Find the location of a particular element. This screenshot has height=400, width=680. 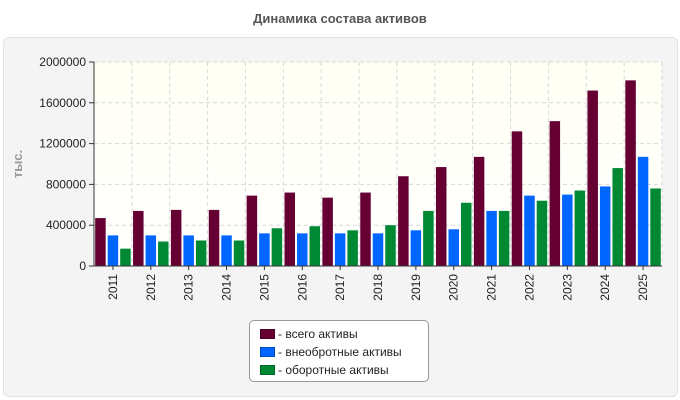

x-tick-label: 2014 is located at coordinates (227, 287).